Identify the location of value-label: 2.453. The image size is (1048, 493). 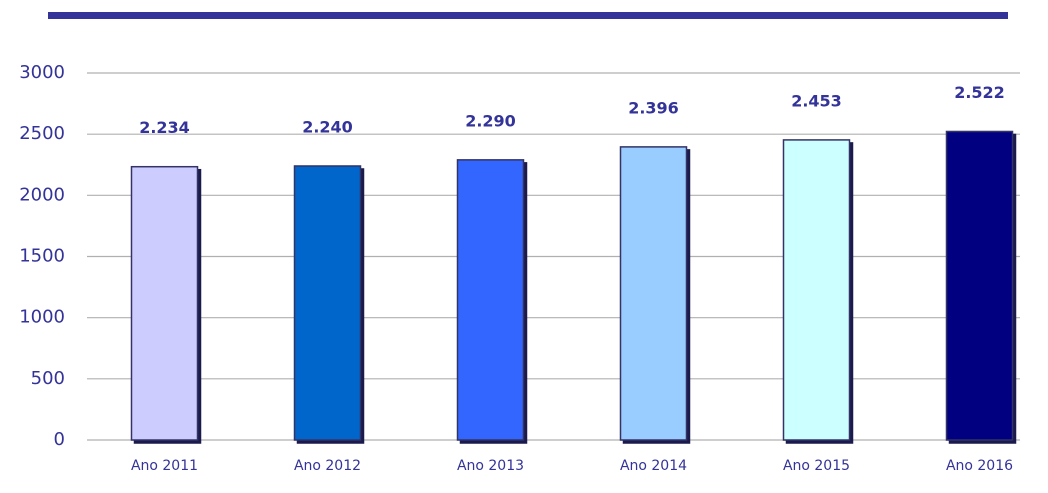
(816, 100).